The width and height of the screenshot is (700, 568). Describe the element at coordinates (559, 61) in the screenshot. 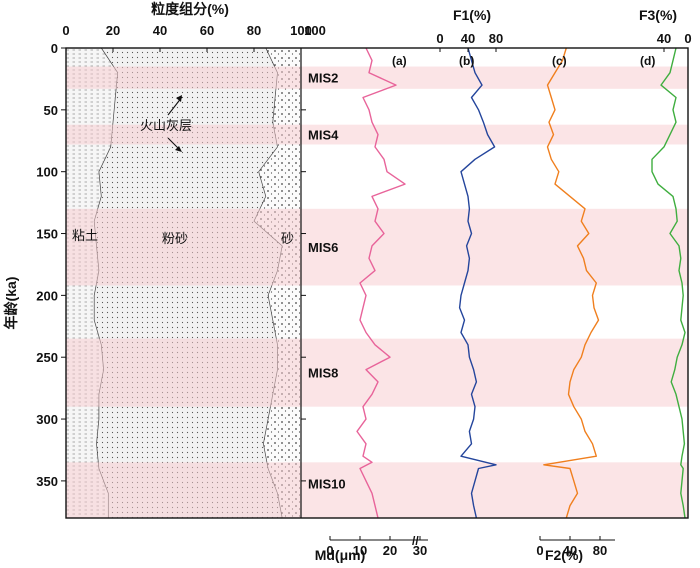

I see `panel-label-2: (c)` at that location.